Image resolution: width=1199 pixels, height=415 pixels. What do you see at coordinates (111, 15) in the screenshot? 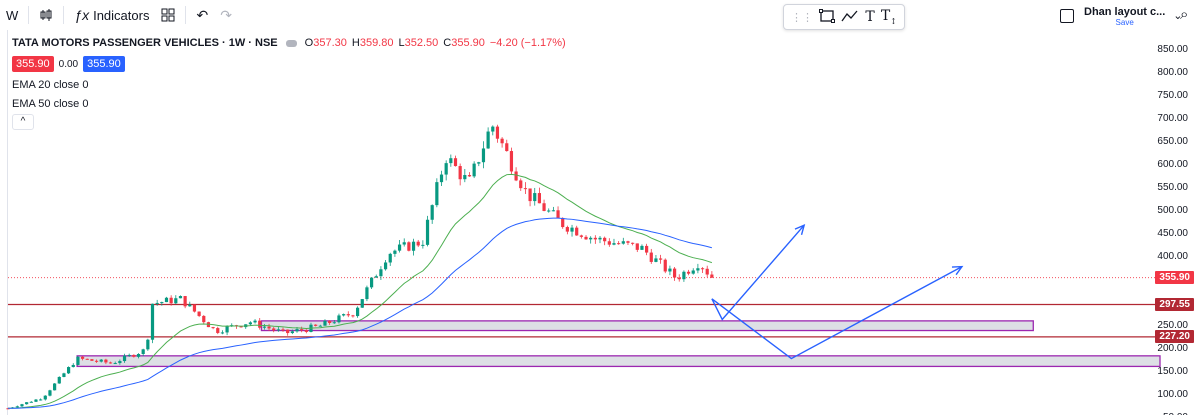
I see `indicators-button: ƒx Indicators` at bounding box center [111, 15].